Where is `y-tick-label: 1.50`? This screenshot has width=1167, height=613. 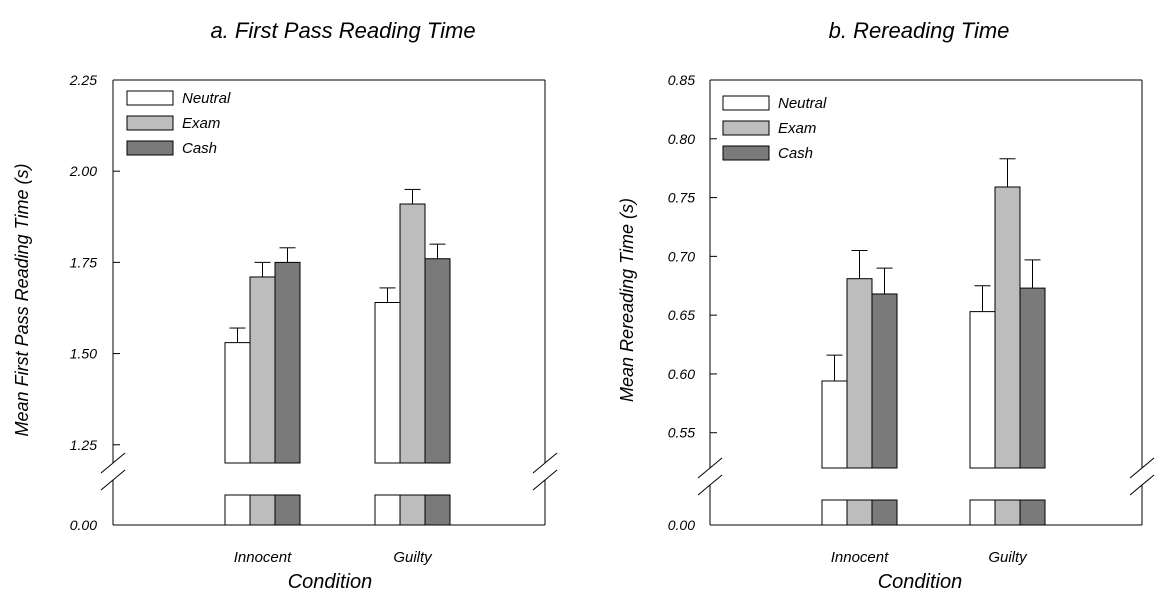 y-tick-label: 1.50 is located at coordinates (83, 354).